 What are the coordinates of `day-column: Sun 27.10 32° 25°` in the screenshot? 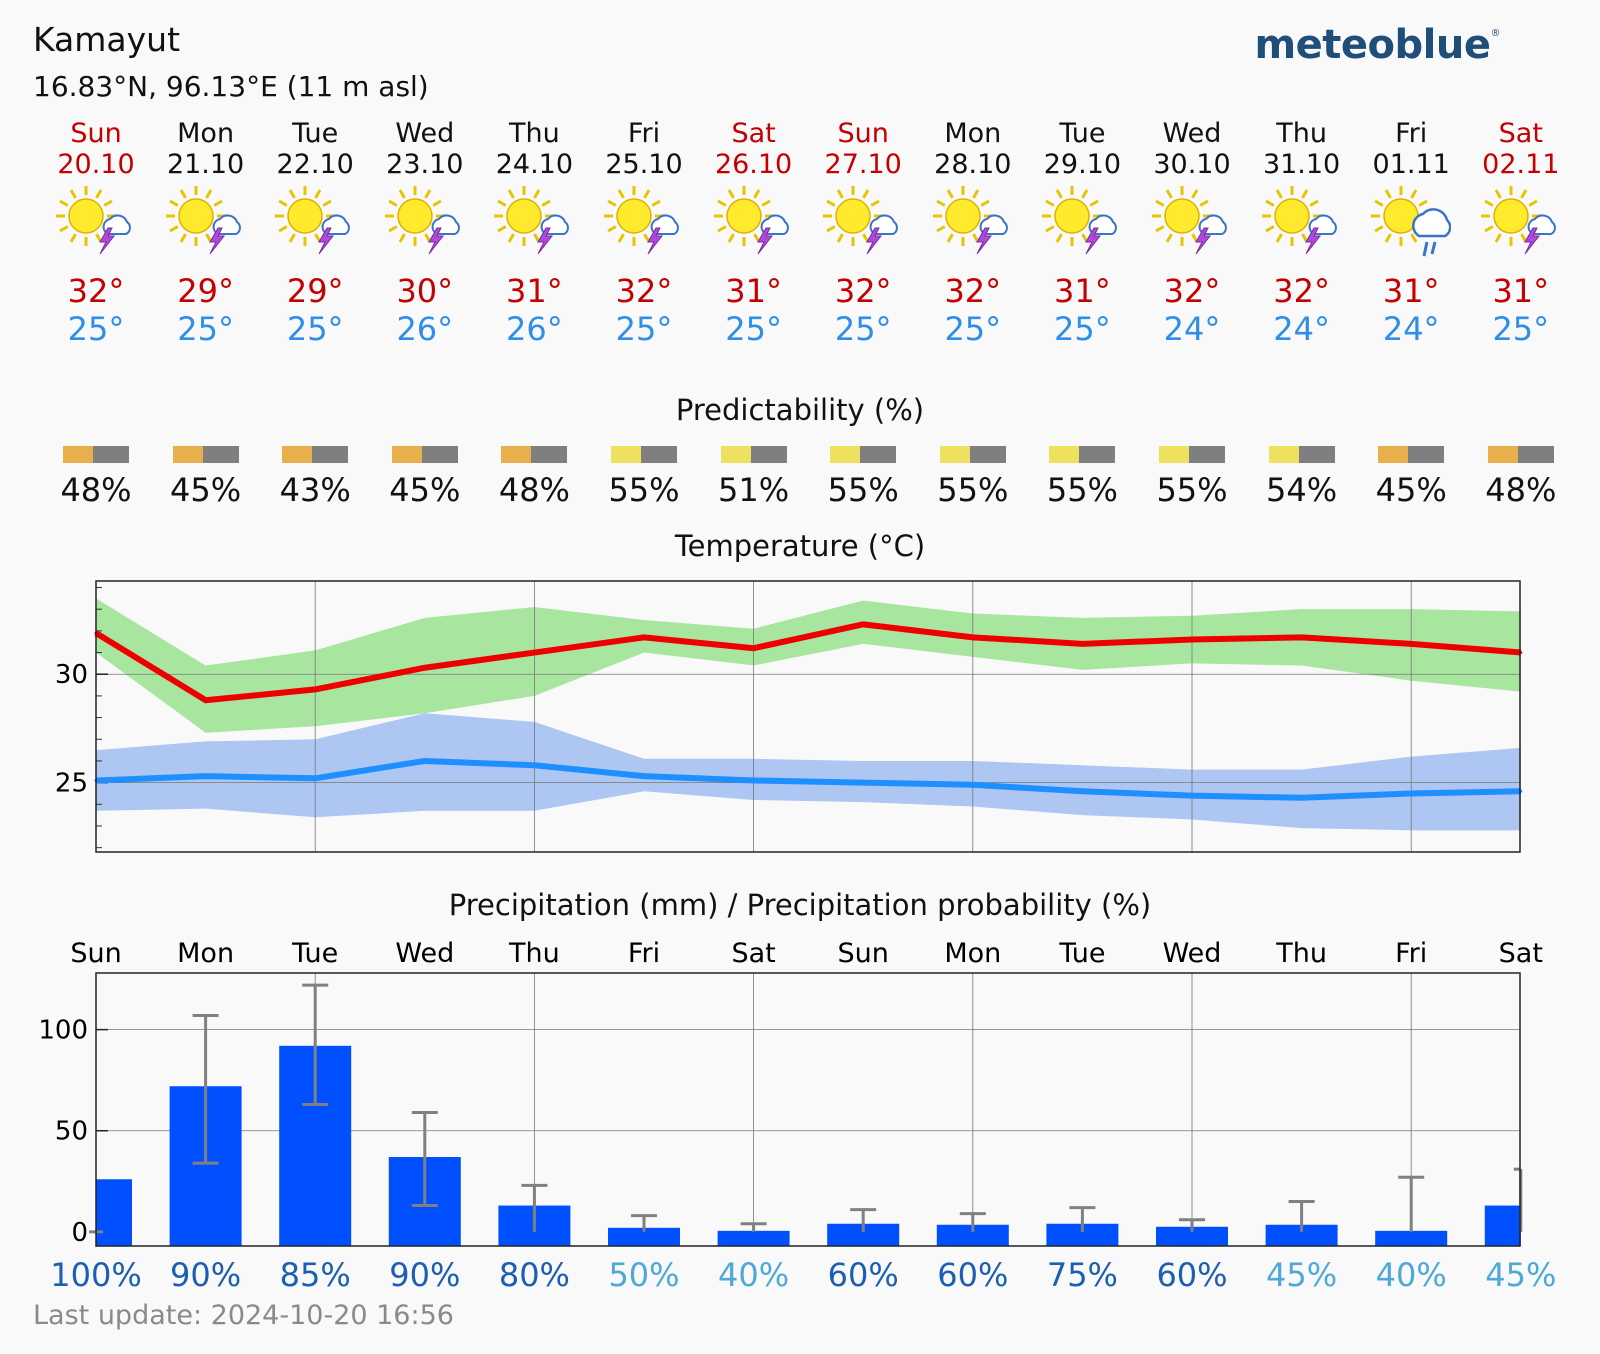 It's located at (863, 233).